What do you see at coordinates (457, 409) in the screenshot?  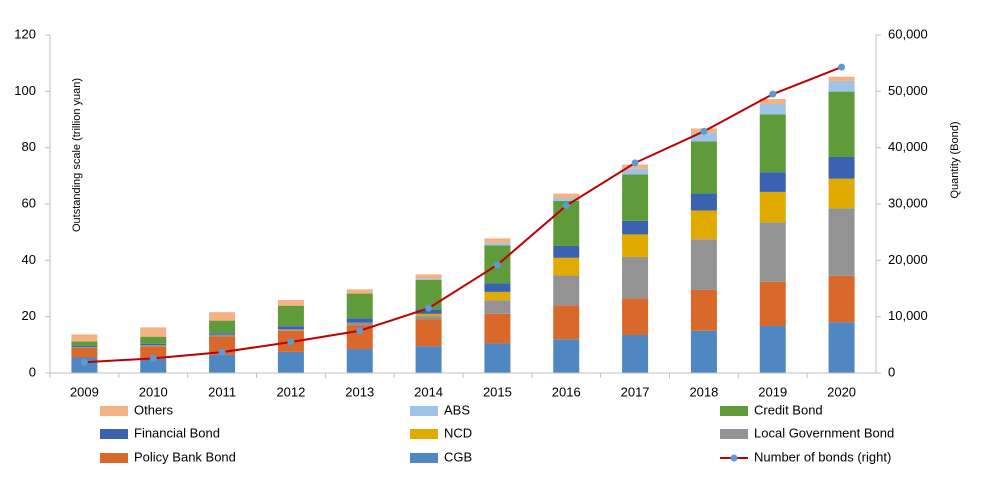 I see `legend-label: ABS` at bounding box center [457, 409].